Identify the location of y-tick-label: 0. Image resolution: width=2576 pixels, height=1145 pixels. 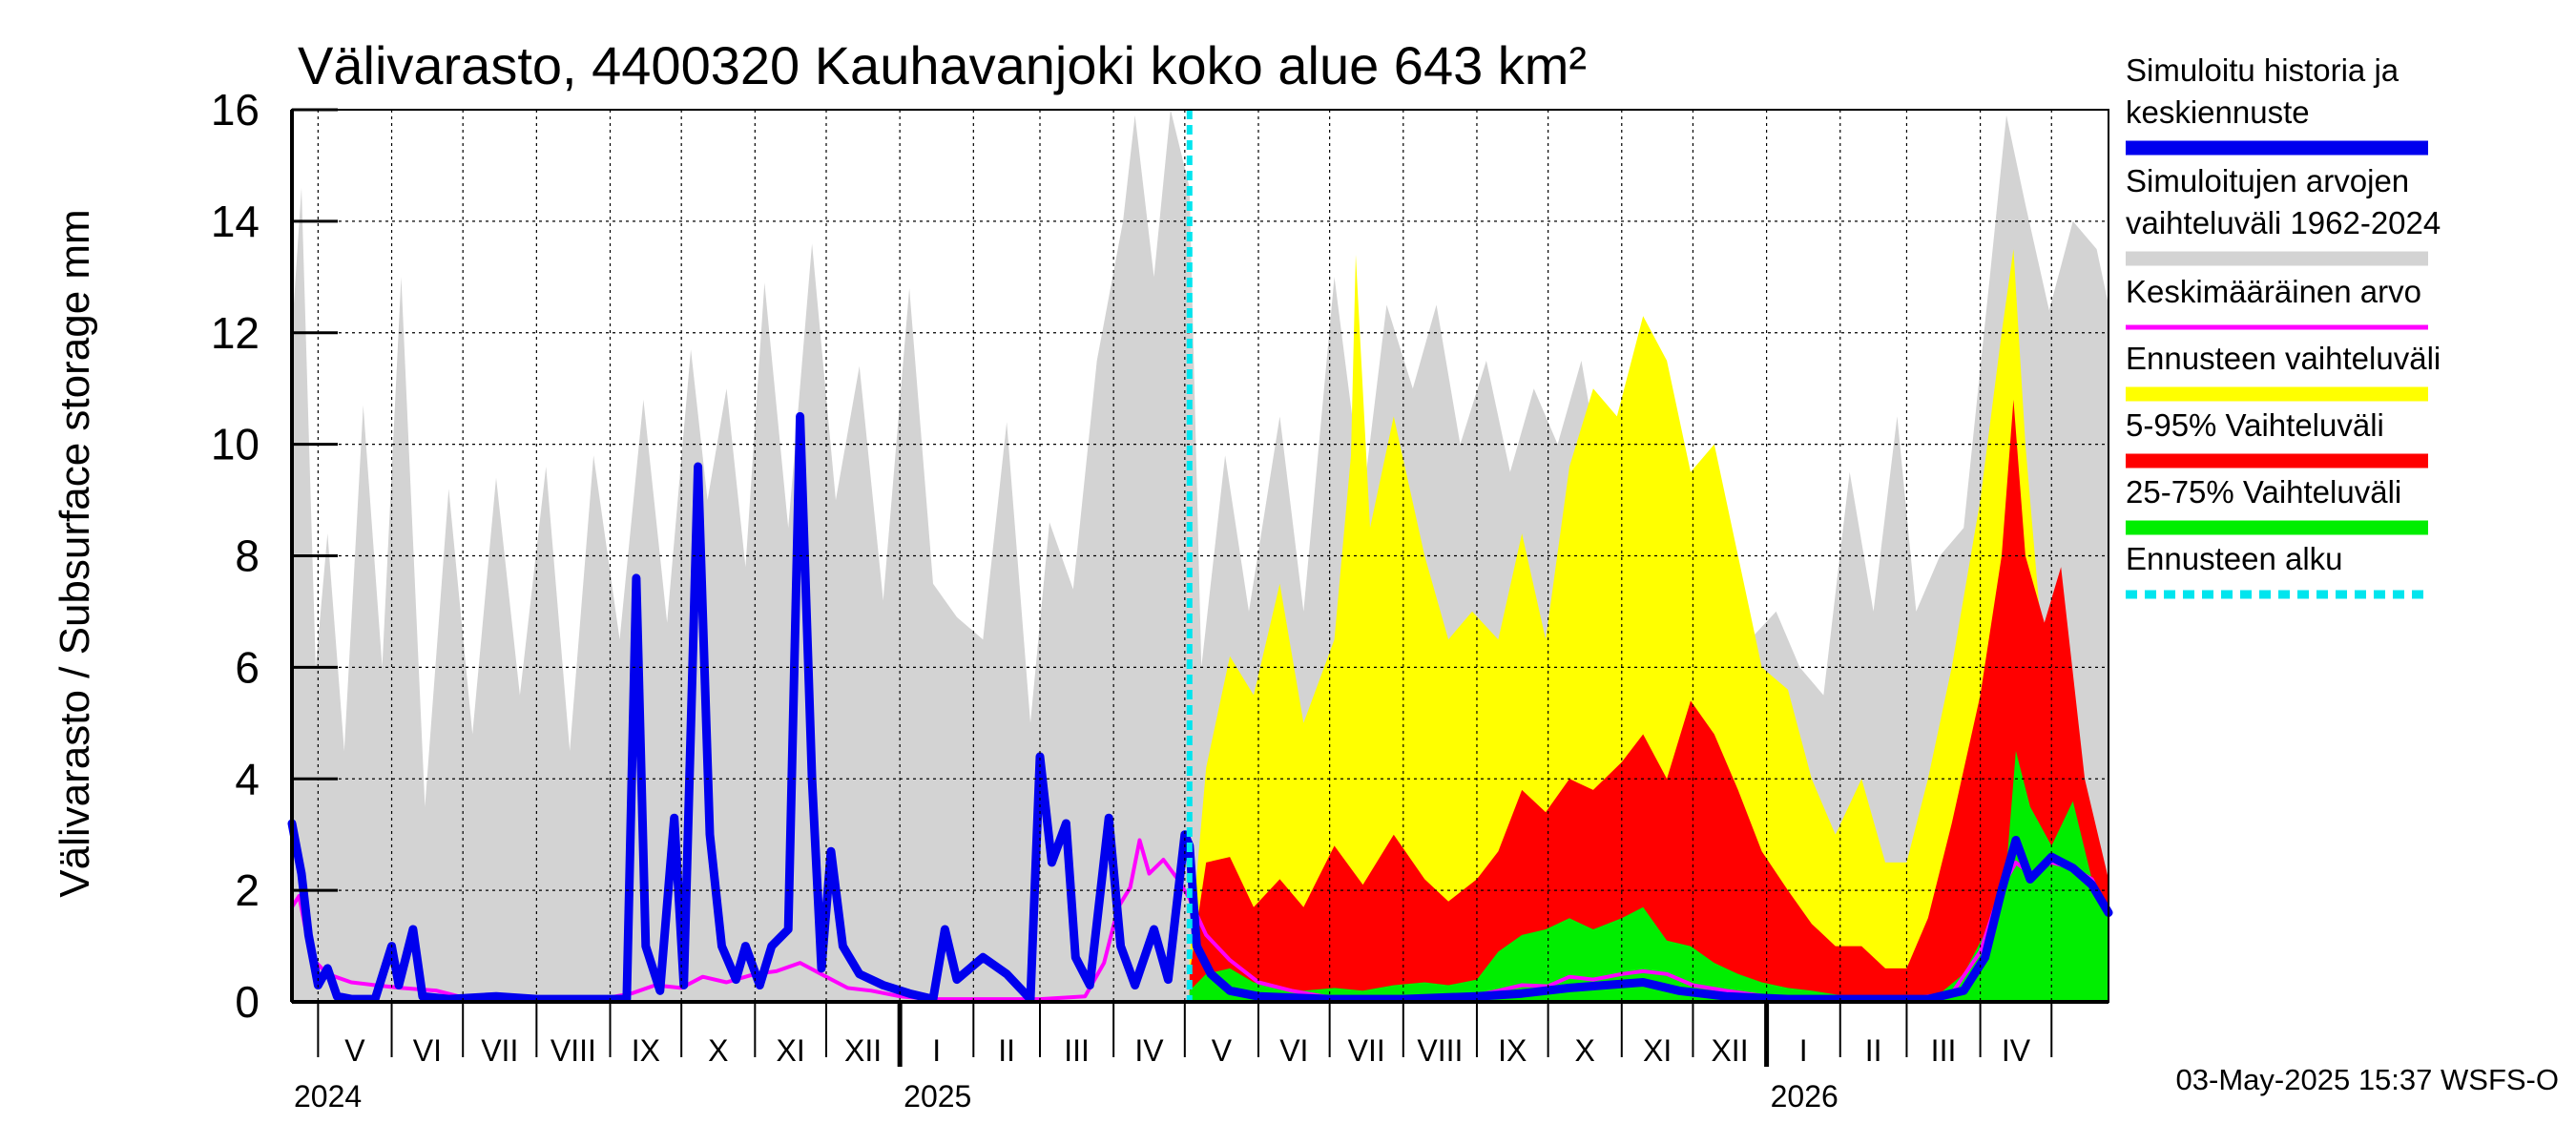
(247, 1002).